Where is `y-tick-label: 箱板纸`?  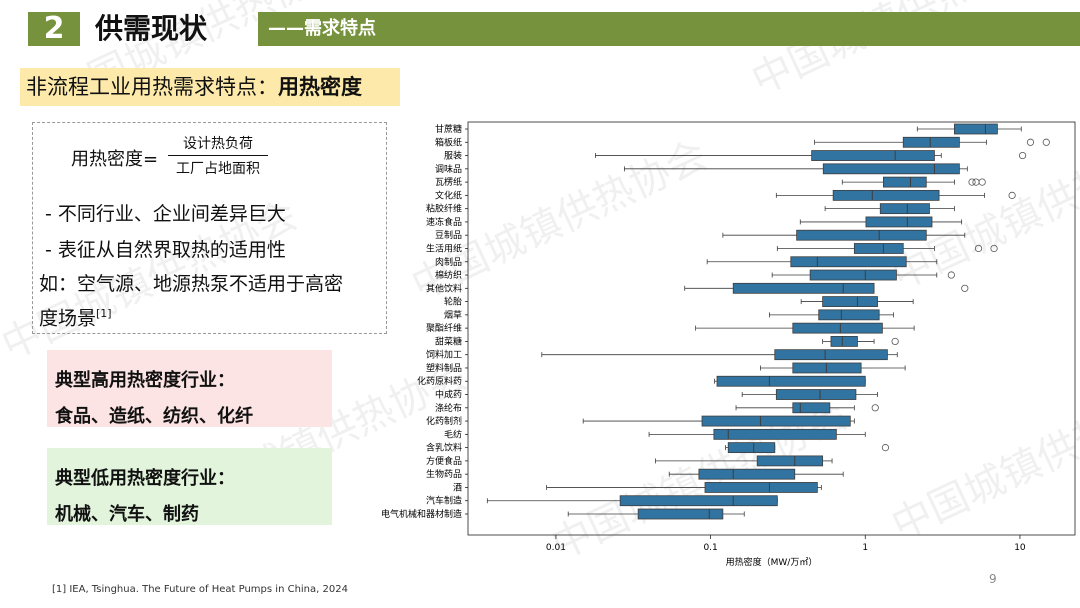
y-tick-label: 箱板纸 is located at coordinates (448, 142).